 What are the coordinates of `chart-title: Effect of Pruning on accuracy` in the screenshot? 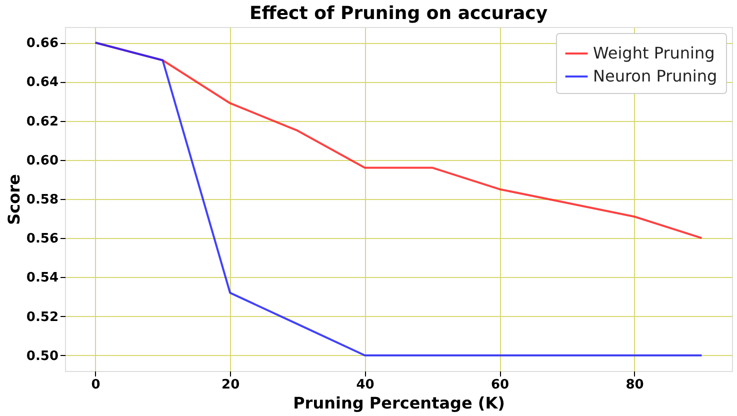 It's located at (398, 13).